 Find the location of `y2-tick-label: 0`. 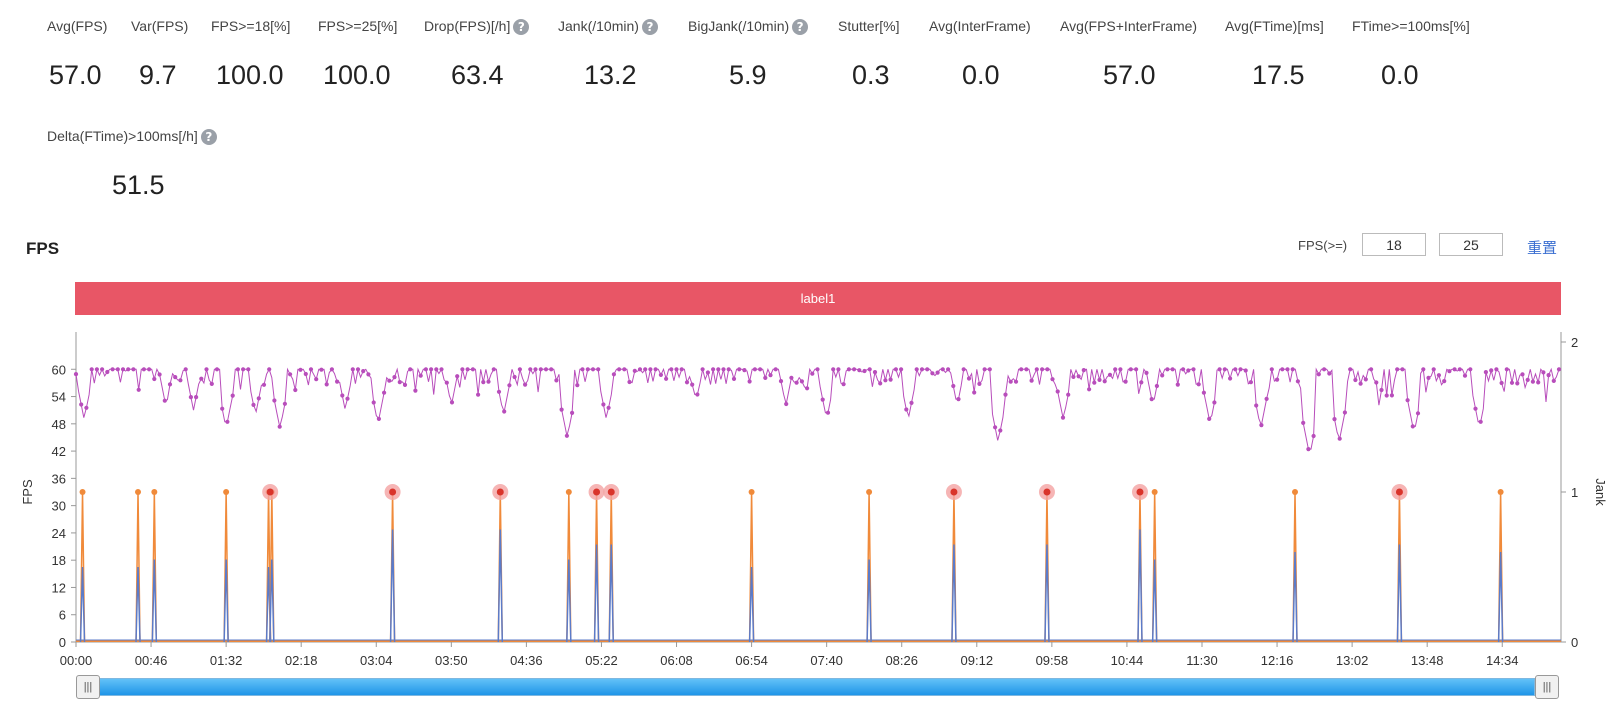

y2-tick-label: 0 is located at coordinates (1574, 642).